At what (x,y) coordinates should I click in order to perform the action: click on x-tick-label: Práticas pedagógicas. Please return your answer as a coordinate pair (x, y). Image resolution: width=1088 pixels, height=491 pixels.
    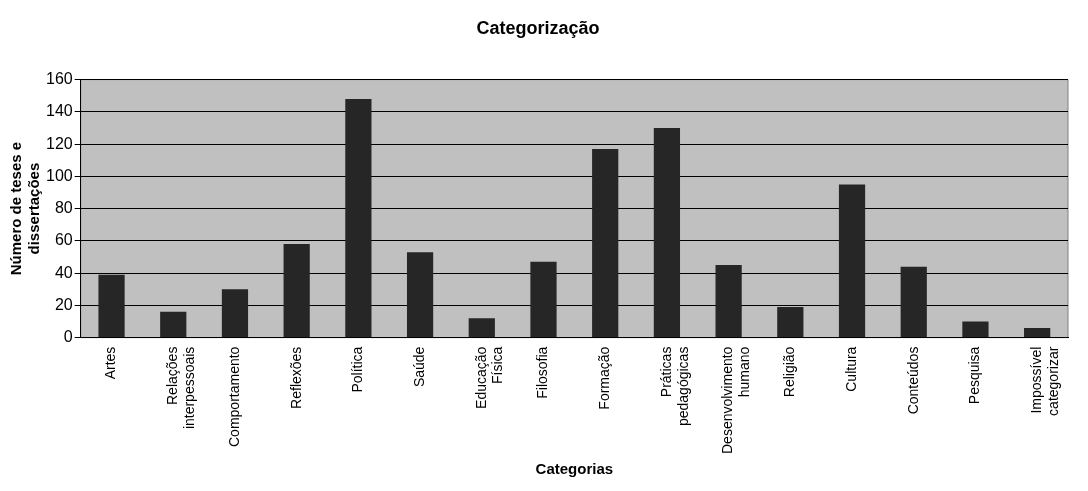
    Looking at the image, I should click on (674, 386).